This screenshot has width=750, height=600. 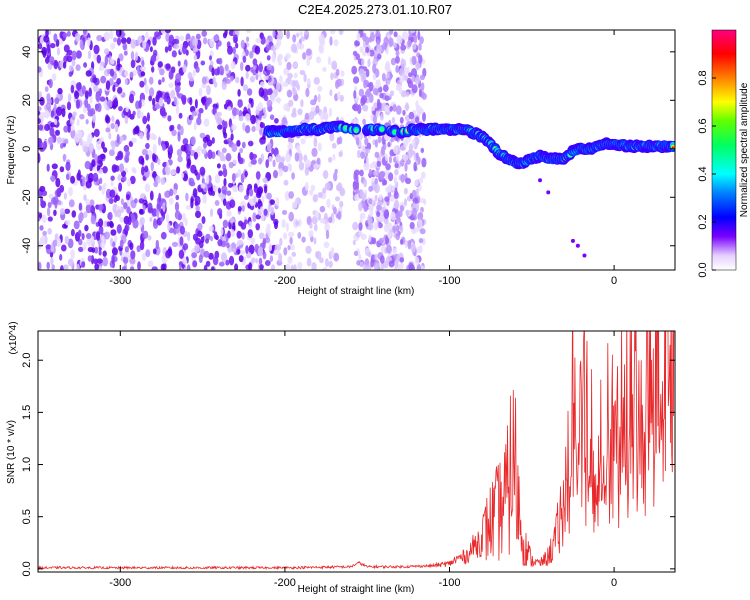 What do you see at coordinates (27, 516) in the screenshot?
I see `y-tick-label: 0.5` at bounding box center [27, 516].